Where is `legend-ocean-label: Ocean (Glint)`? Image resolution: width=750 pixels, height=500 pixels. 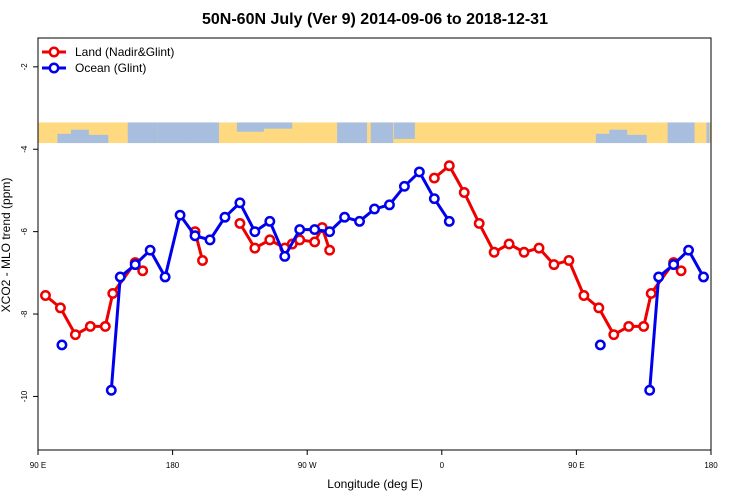
legend-ocean-label: Ocean (Glint) is located at coordinates (110, 68).